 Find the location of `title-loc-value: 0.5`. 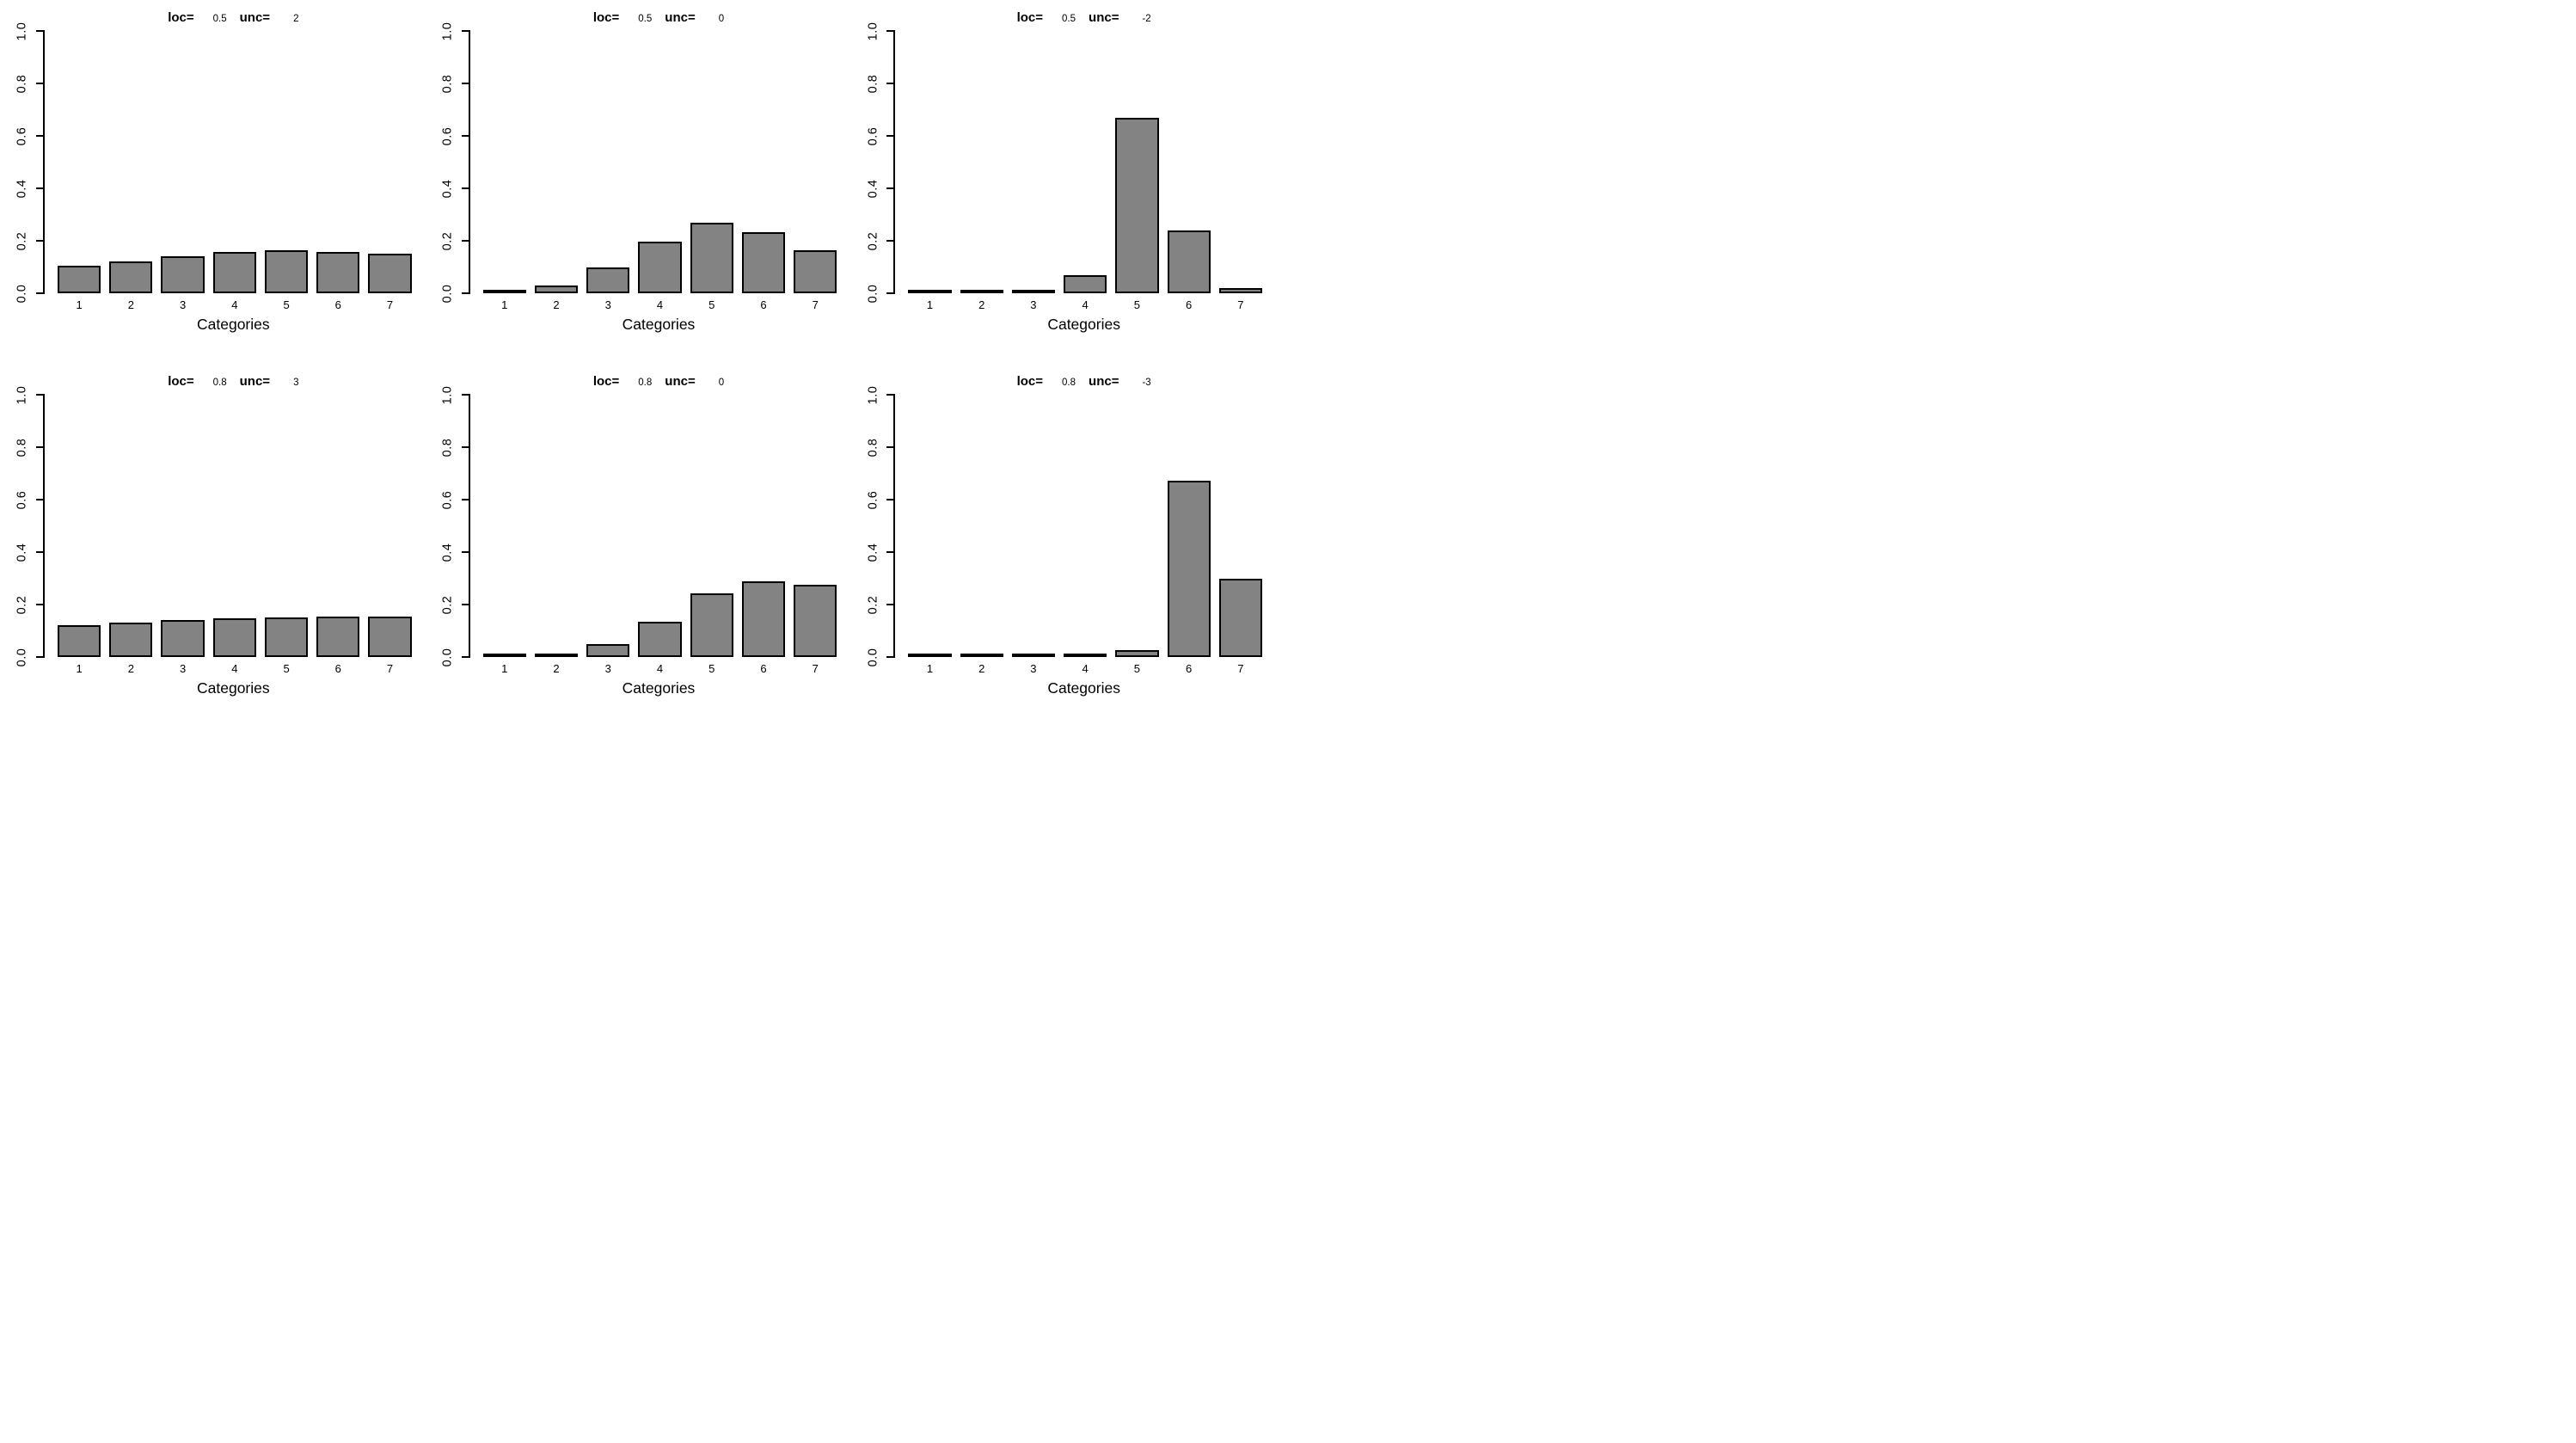

title-loc-value: 0.5 is located at coordinates (645, 19).